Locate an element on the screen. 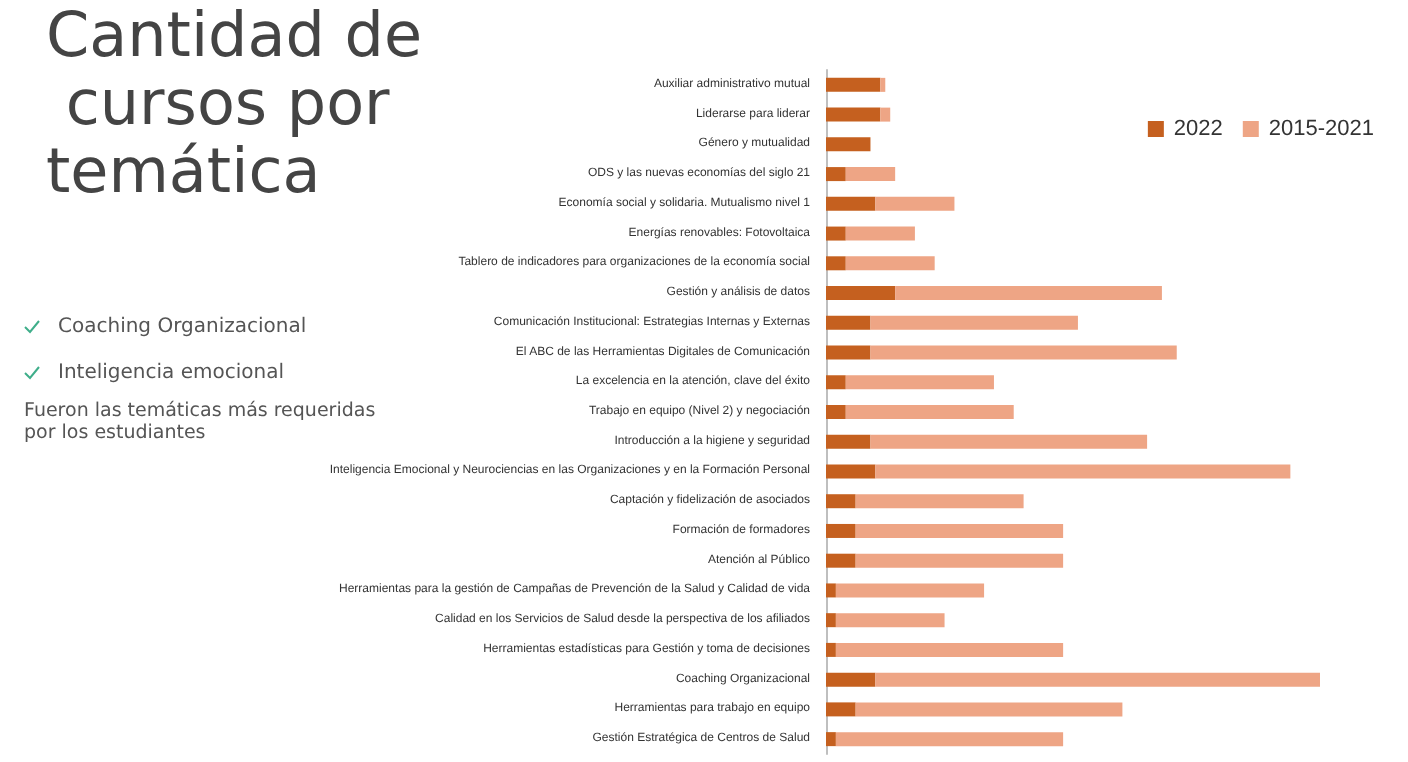 The height and width of the screenshot is (762, 1408). legend-label: 2022 is located at coordinates (1198, 129).